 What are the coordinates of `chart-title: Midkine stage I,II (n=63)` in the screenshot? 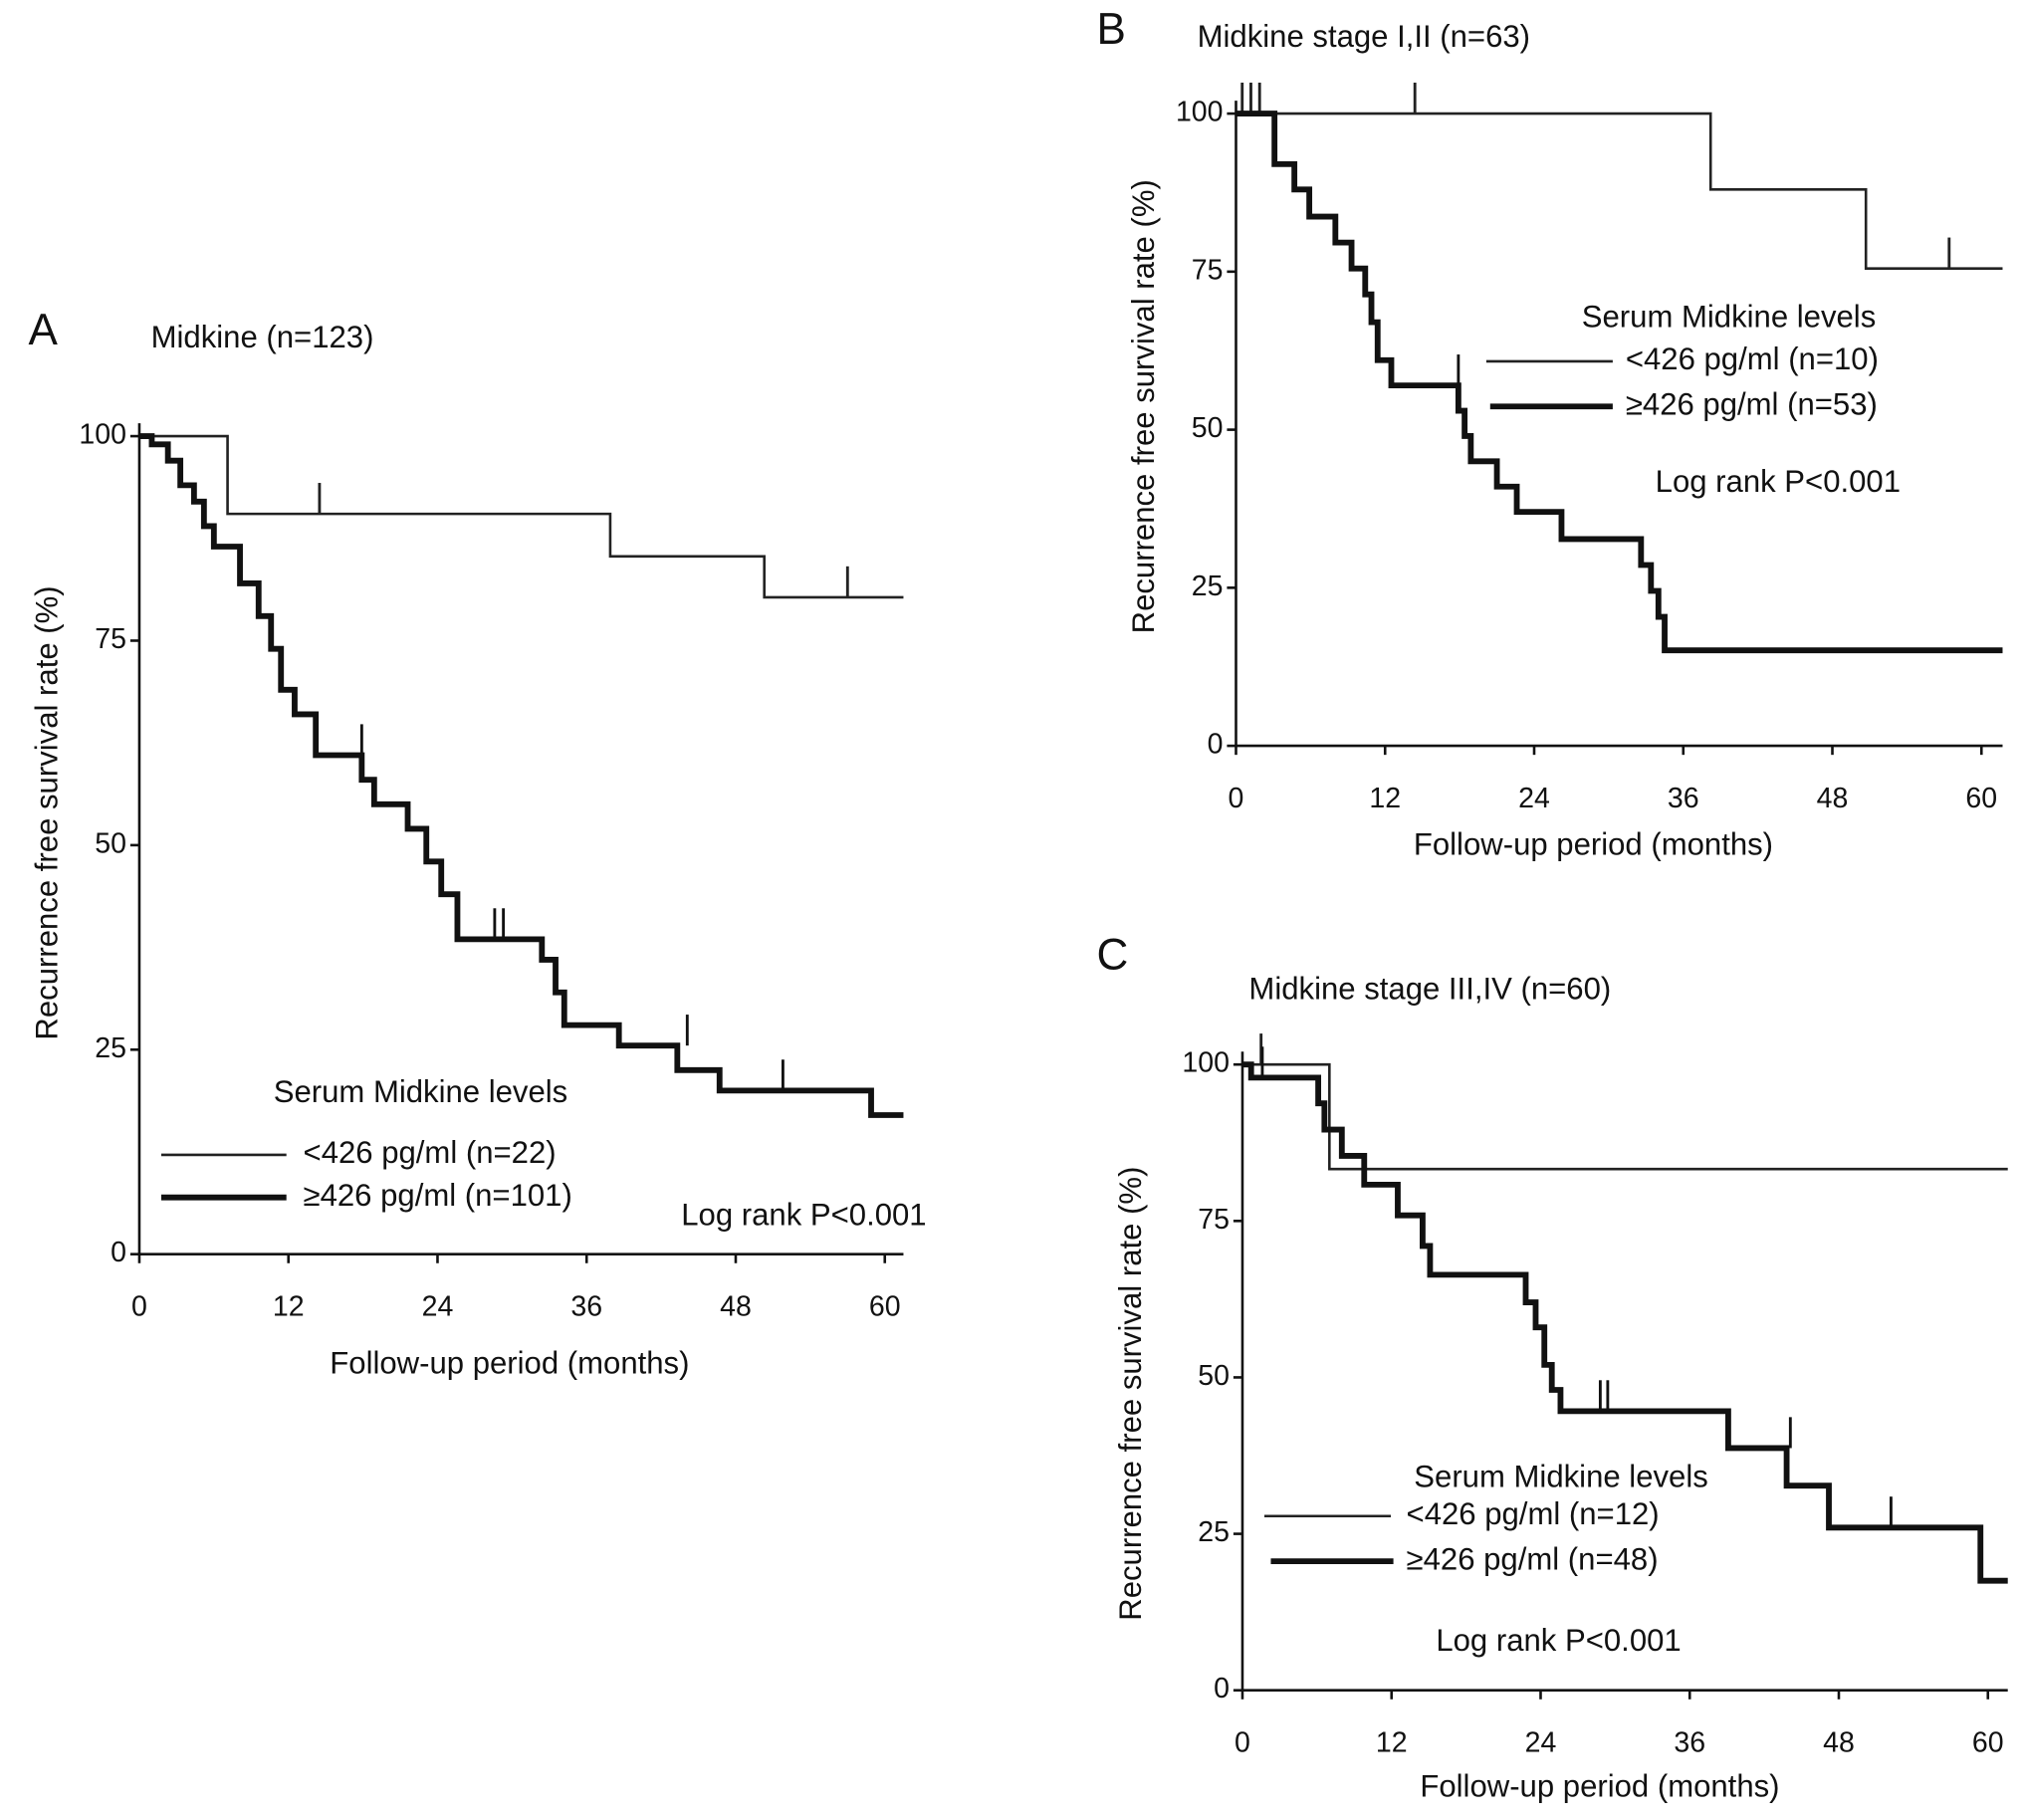 It's located at (1364, 36).